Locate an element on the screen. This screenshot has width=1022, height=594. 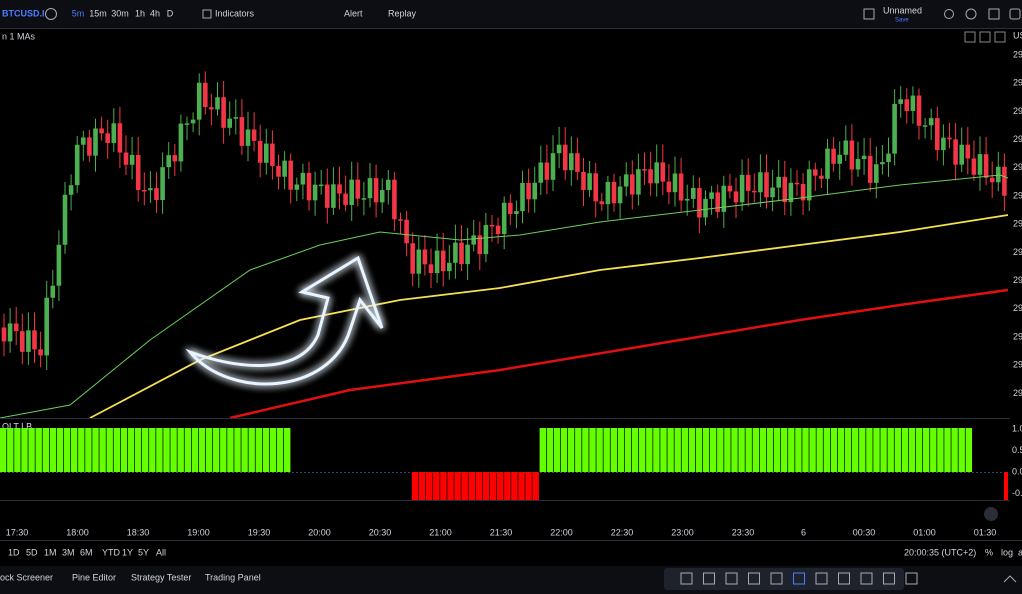
range-button: 5Y is located at coordinates (143, 552).